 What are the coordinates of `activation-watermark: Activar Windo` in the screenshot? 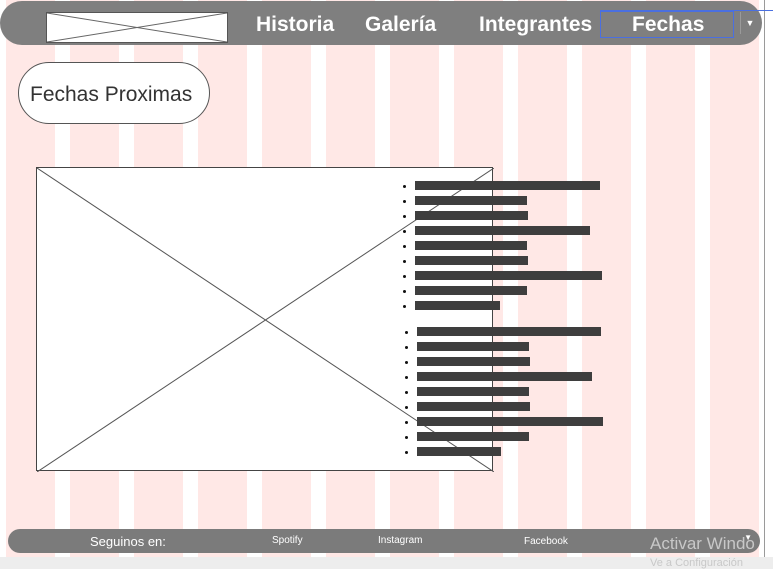 It's located at (702, 543).